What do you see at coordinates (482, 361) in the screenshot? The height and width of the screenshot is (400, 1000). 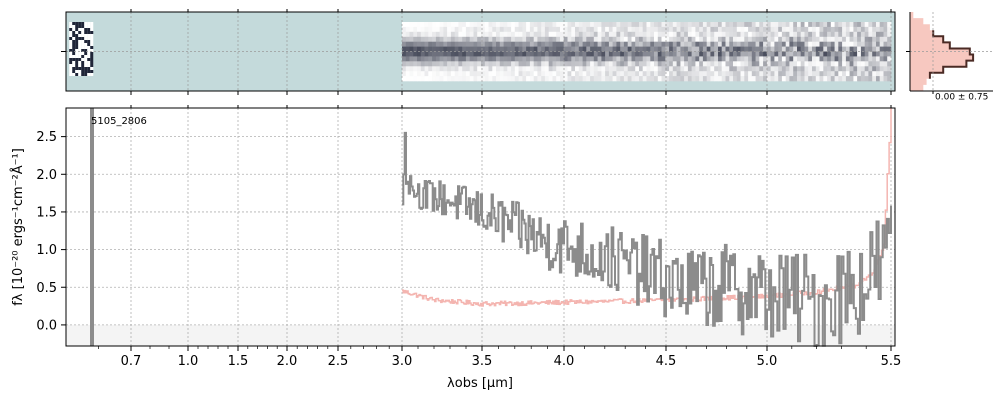 I see `x-tick-label-6: 3.5` at bounding box center [482, 361].